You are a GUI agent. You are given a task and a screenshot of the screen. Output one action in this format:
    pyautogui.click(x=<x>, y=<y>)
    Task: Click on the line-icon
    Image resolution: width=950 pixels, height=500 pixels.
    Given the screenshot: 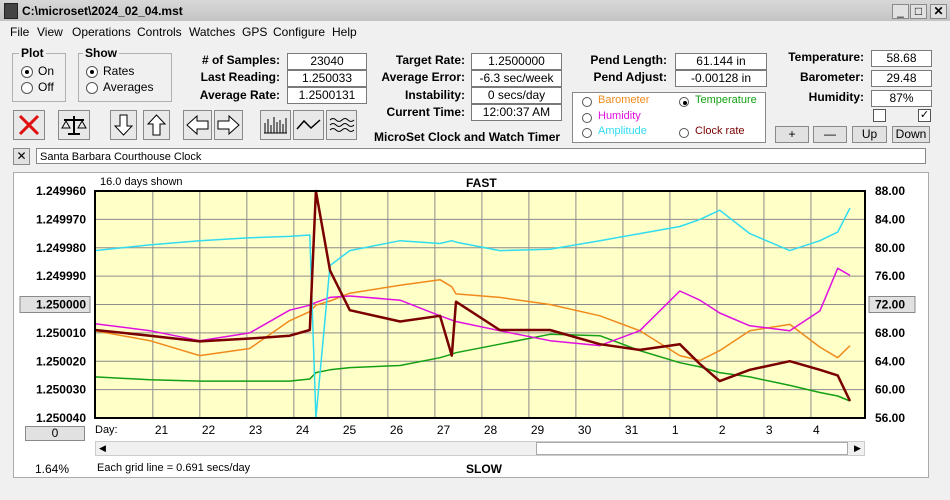 What is the action you would take?
    pyautogui.click(x=308, y=124)
    